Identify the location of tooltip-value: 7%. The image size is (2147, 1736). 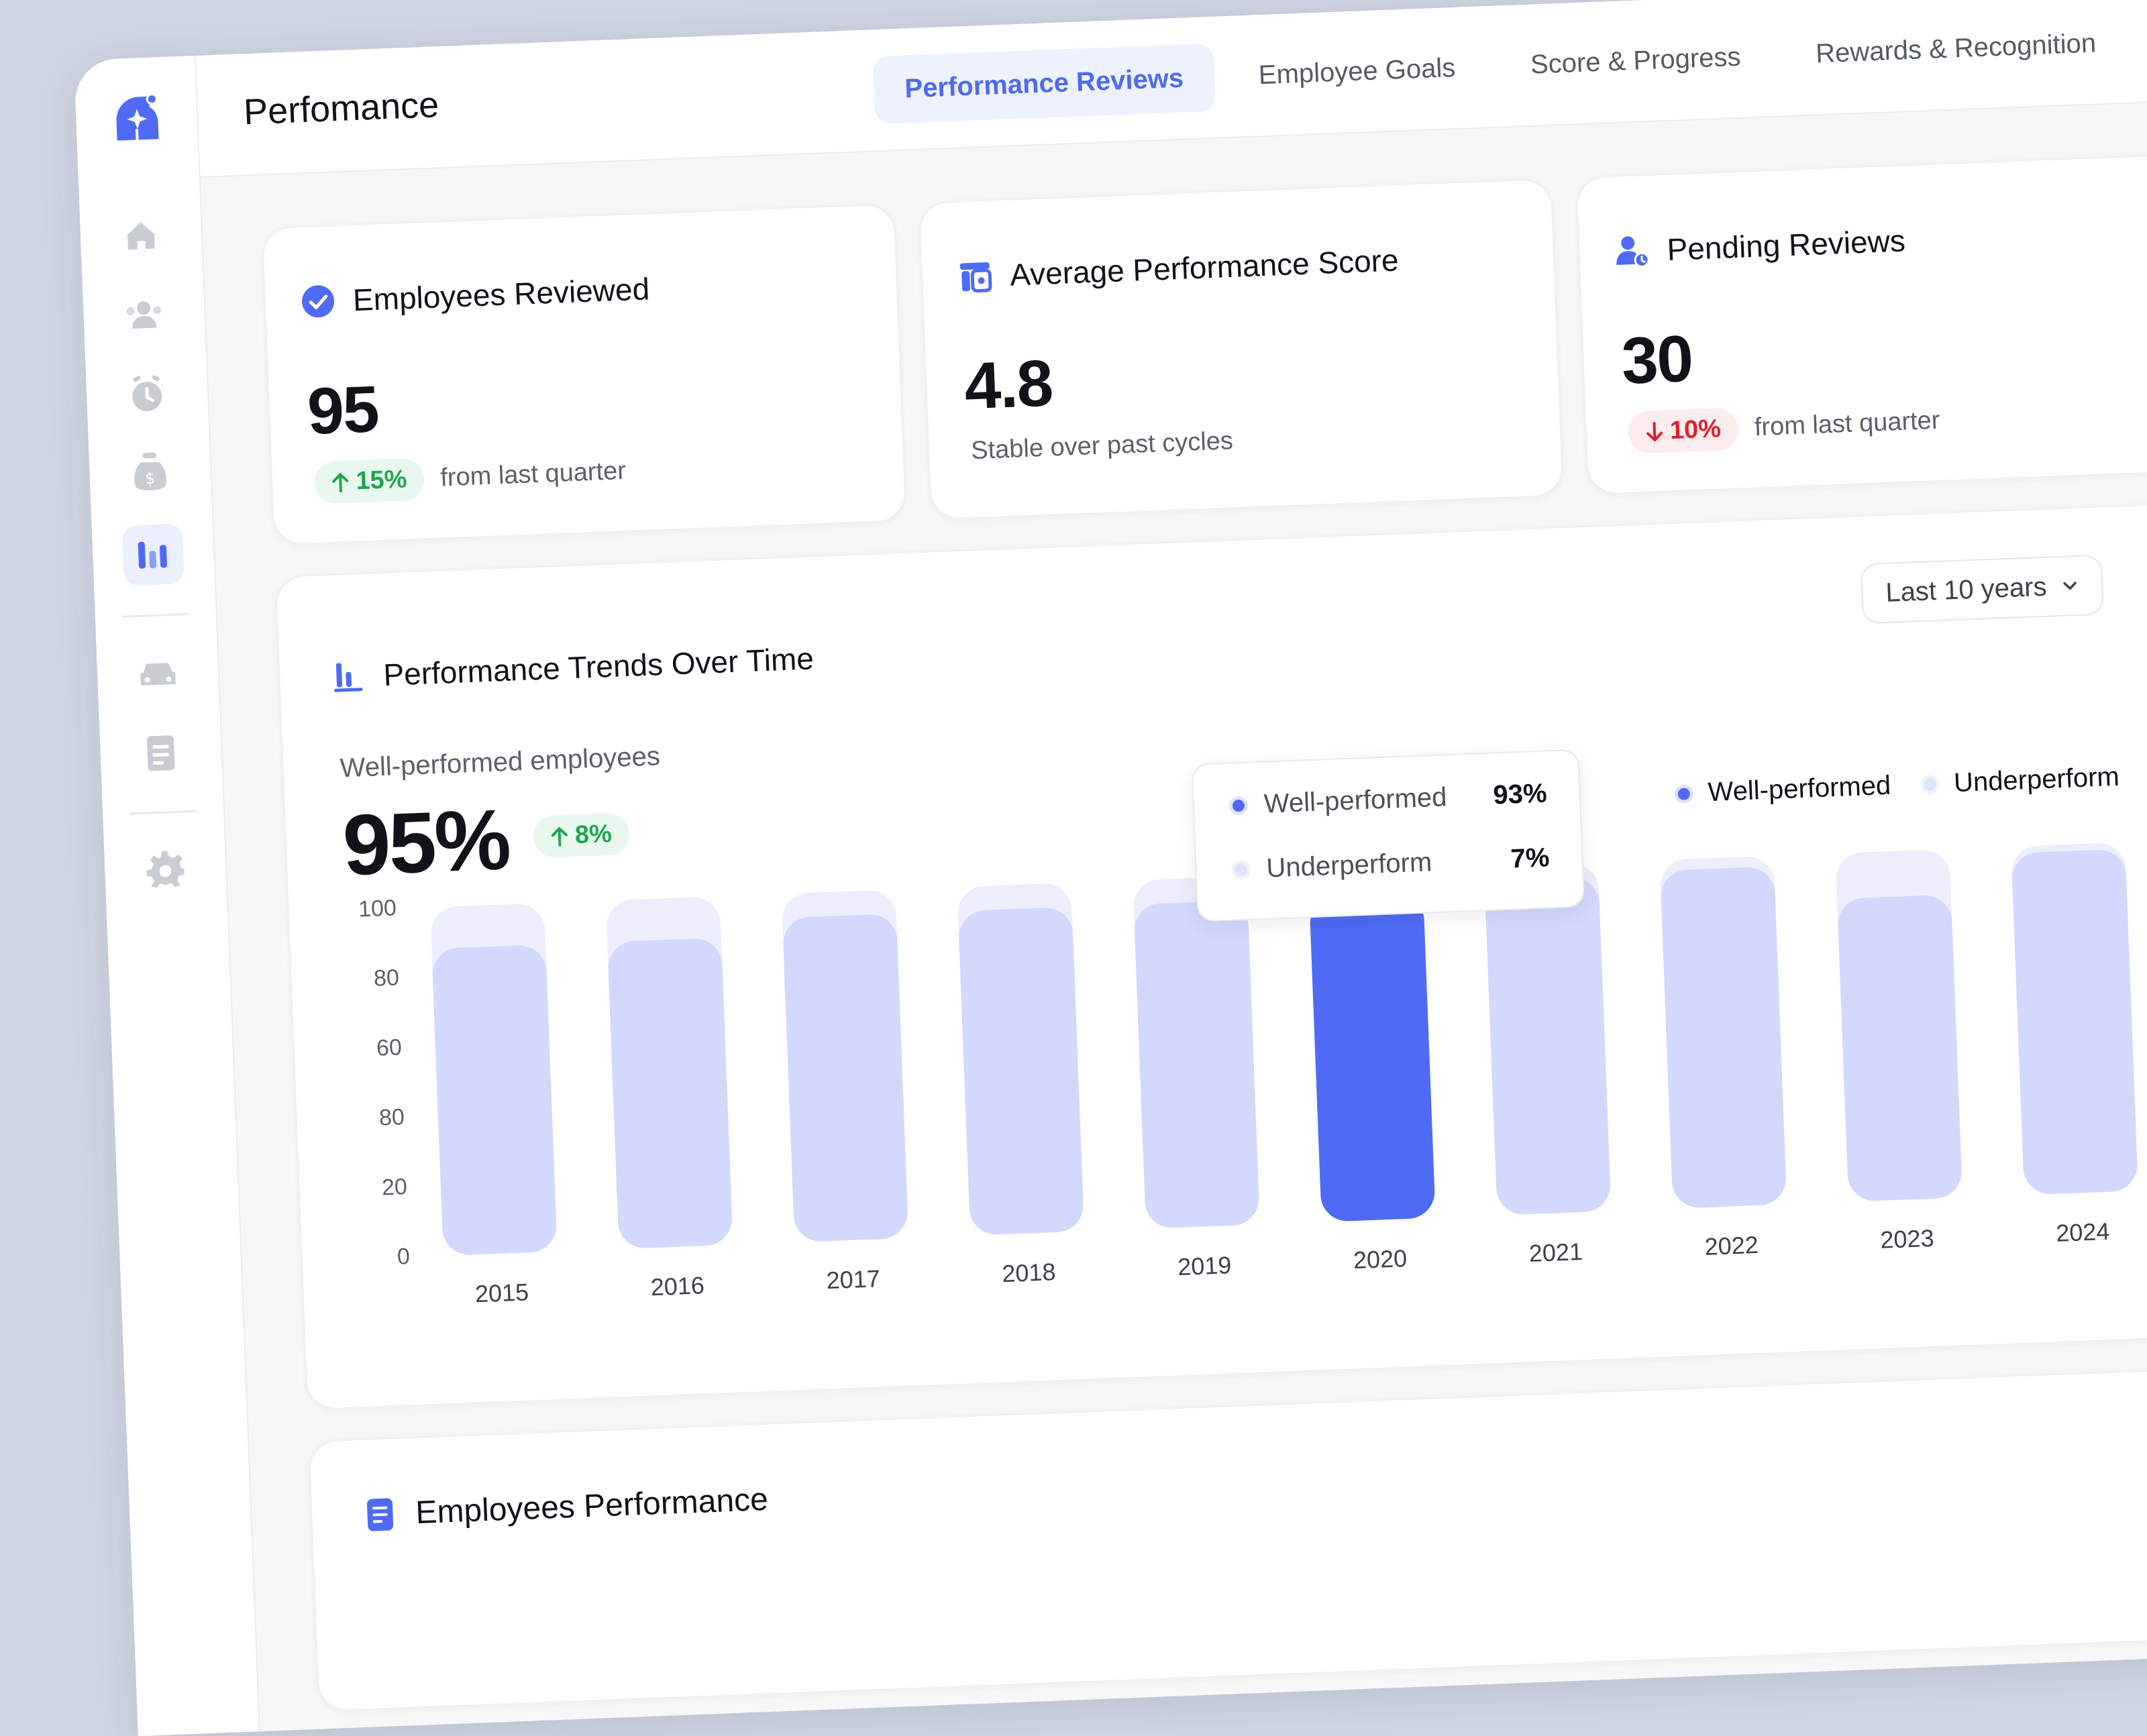
(1530, 858).